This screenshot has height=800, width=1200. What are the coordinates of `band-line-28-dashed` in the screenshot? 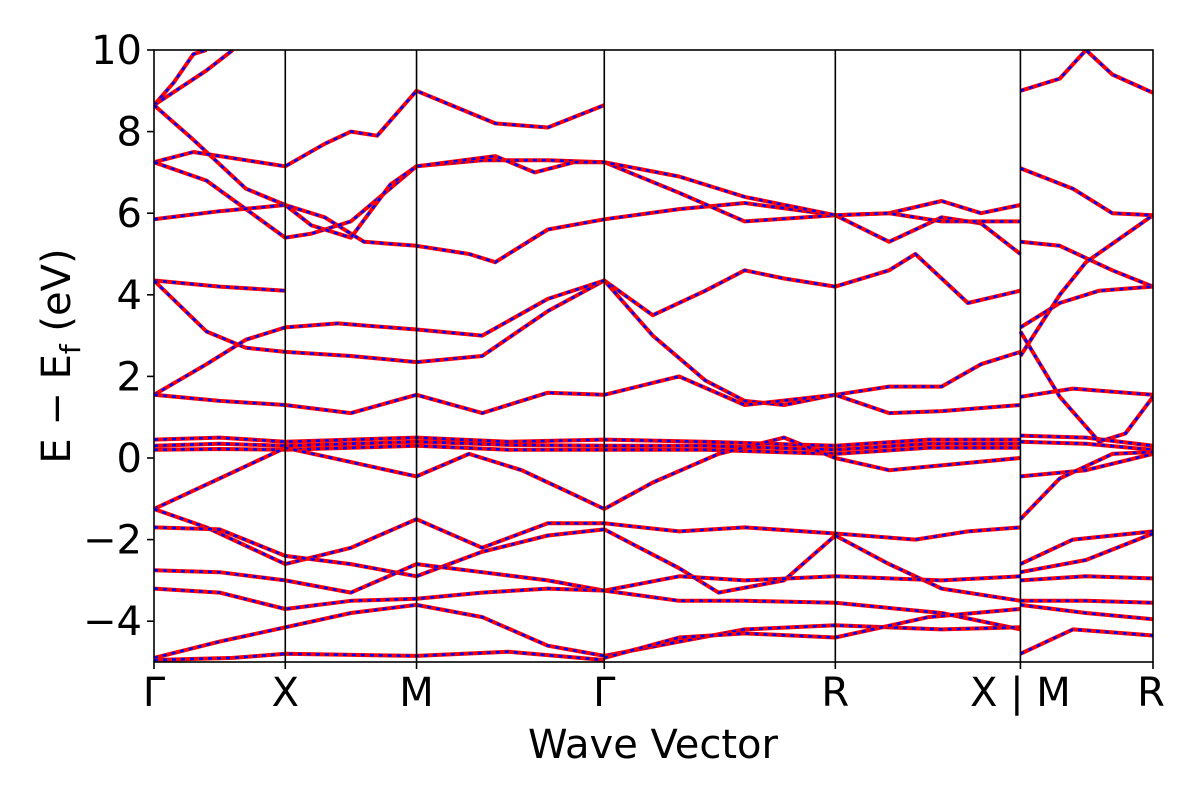 It's located at (1086, 387).